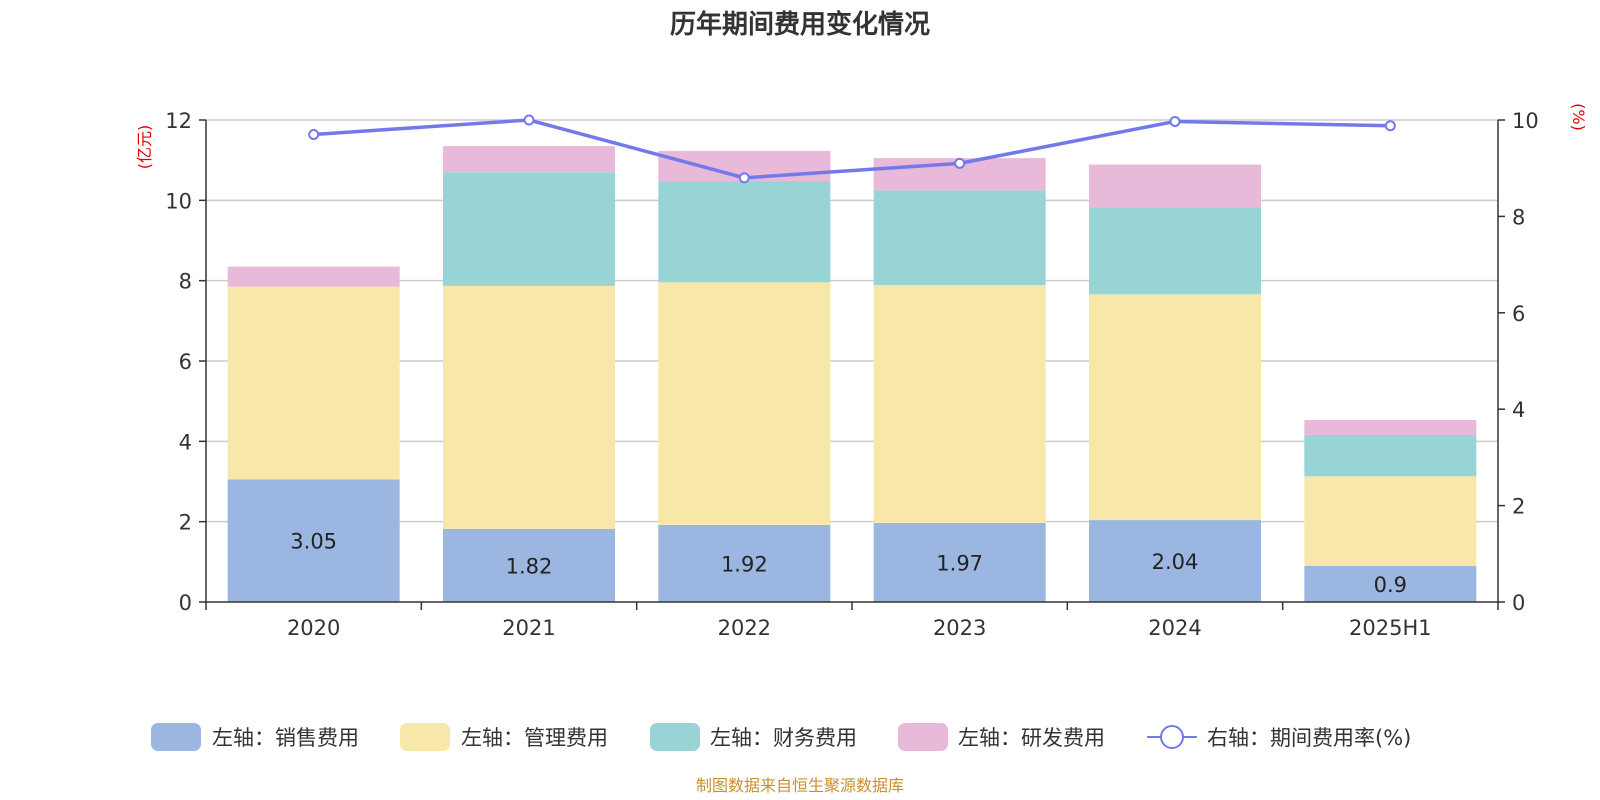  What do you see at coordinates (1390, 628) in the screenshot?
I see `x-axis-category-label: 2025H1` at bounding box center [1390, 628].